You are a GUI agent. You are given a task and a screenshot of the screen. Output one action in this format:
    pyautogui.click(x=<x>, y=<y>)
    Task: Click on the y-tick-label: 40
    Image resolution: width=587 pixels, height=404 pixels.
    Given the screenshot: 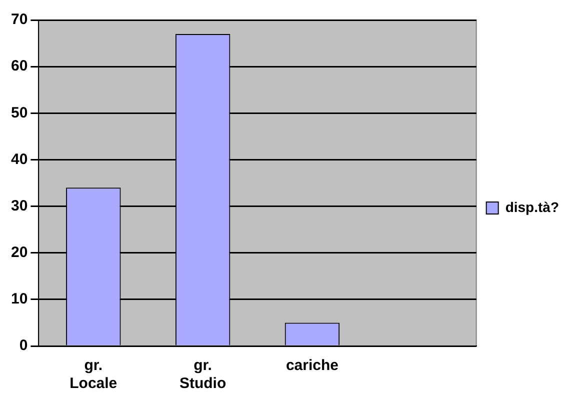 What is the action you would take?
    pyautogui.click(x=19, y=159)
    